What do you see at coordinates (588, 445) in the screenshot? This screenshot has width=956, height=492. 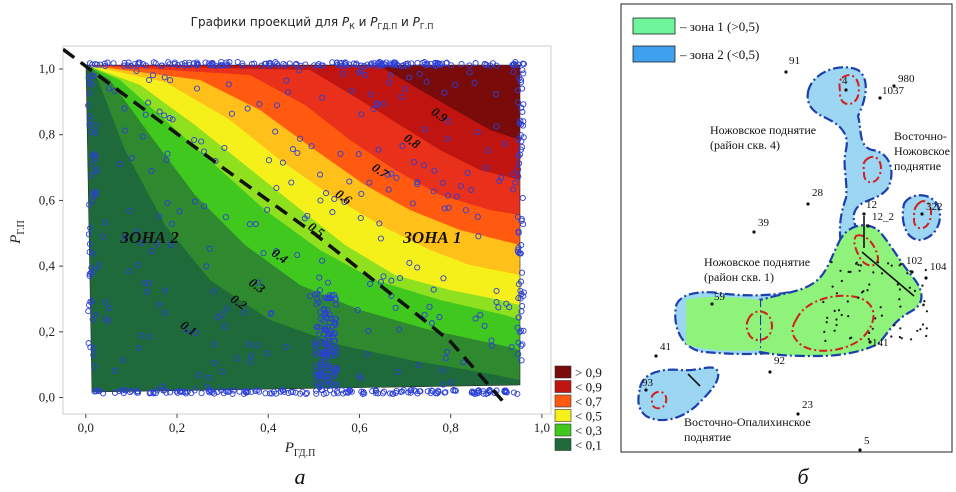 I see `legend-label: < 0,1` at bounding box center [588, 445].